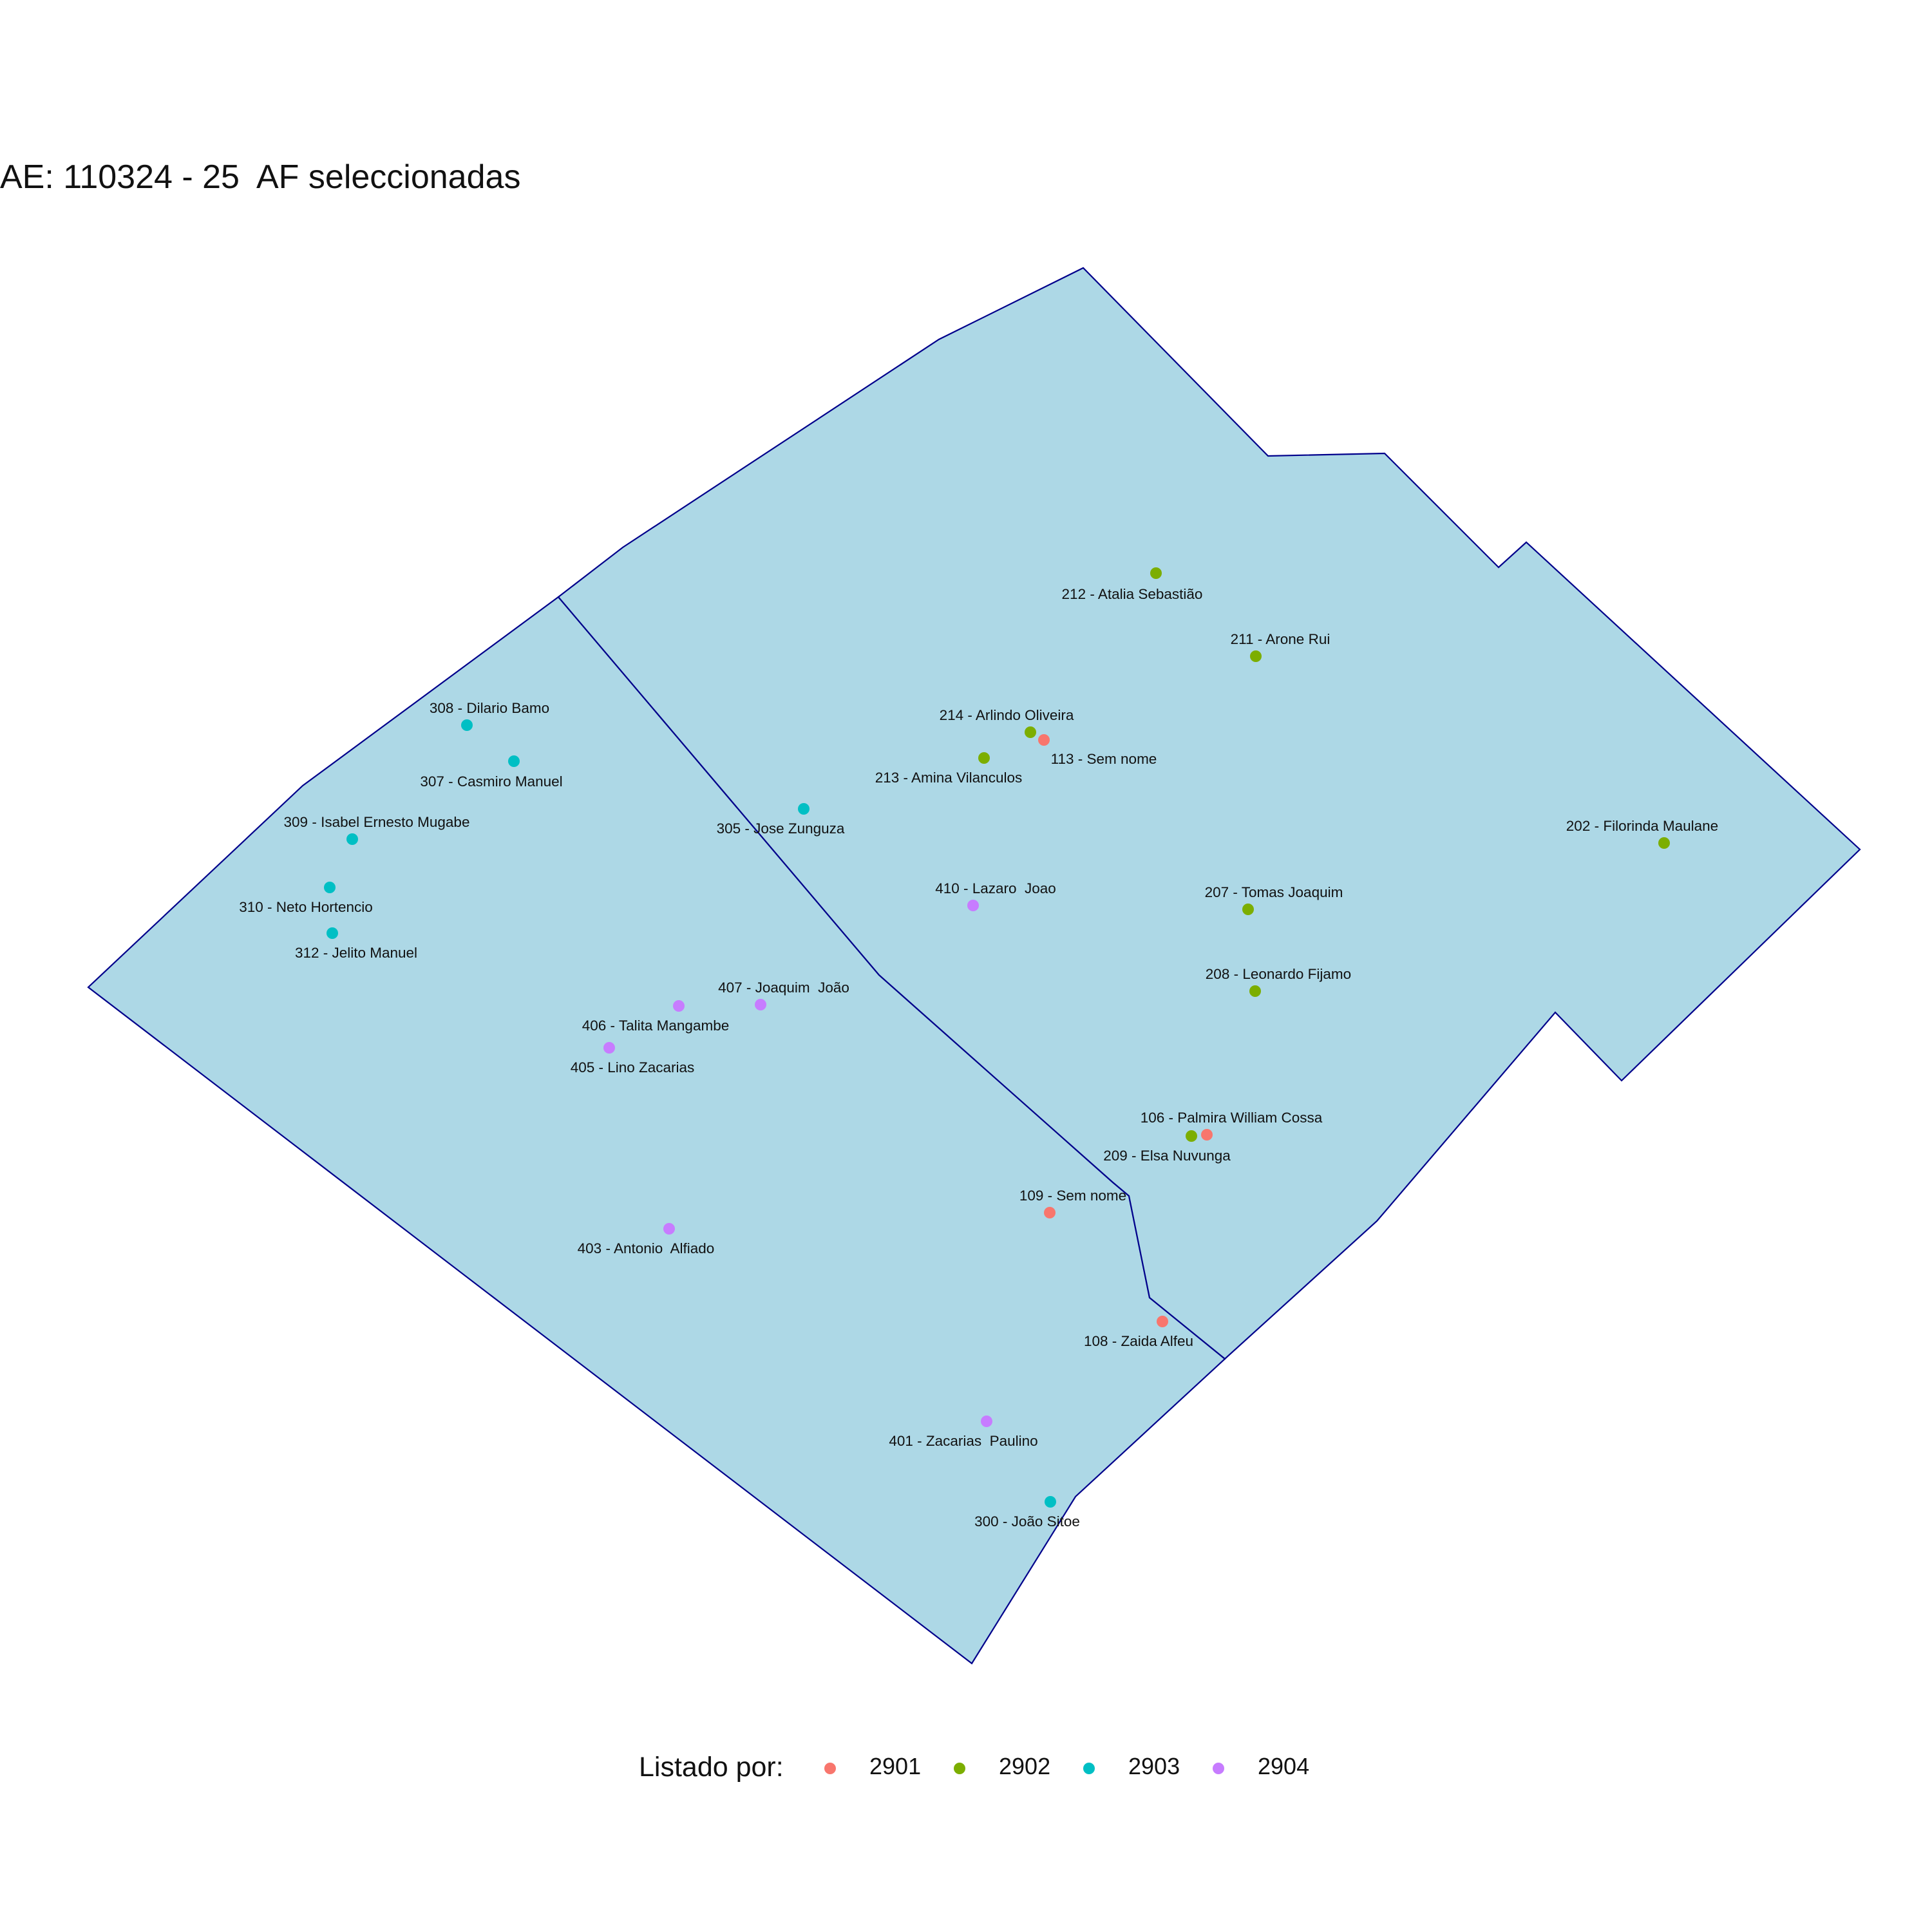 This screenshot has width=1932, height=1932. Describe the element at coordinates (261, 177) in the screenshot. I see `map-title: AE: 110324 - 25 AF seleccionadas` at that location.